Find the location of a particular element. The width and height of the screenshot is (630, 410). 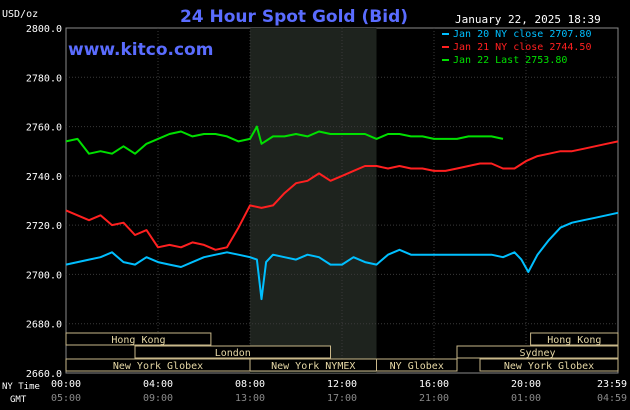

session-label-0: Hong Kong is located at coordinates (138, 340).